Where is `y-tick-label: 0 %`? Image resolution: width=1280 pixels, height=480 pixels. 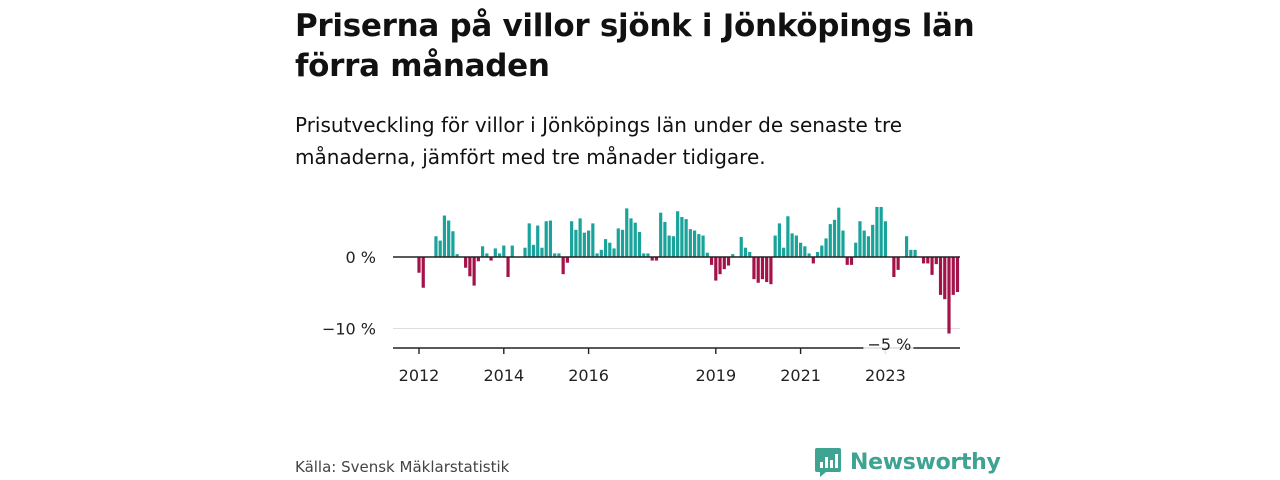 y-tick-label: 0 % is located at coordinates (361, 257).